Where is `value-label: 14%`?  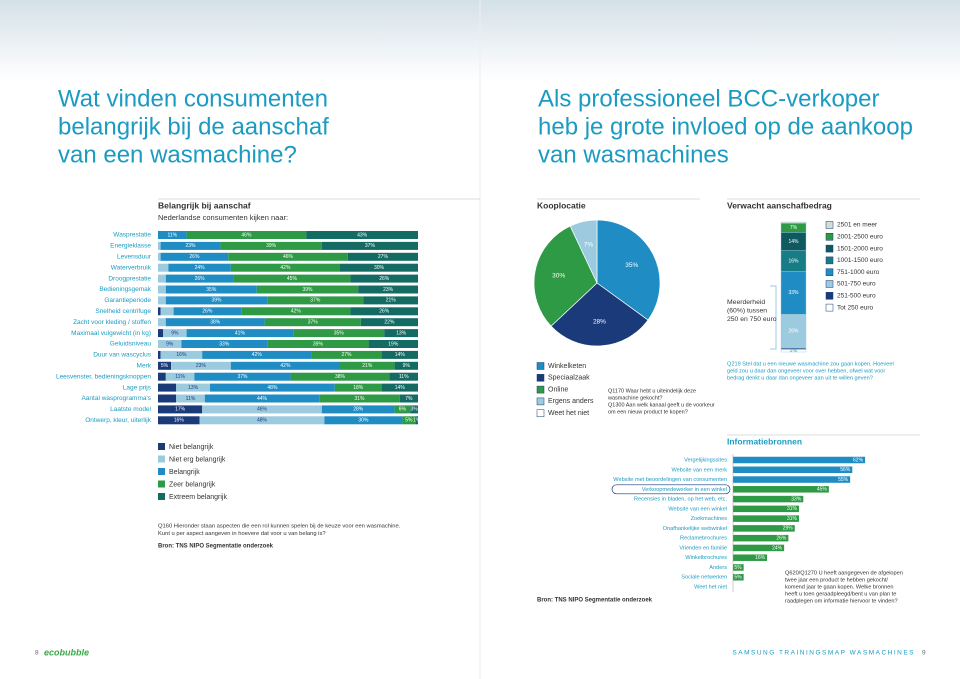 value-label: 14% is located at coordinates (793, 242).